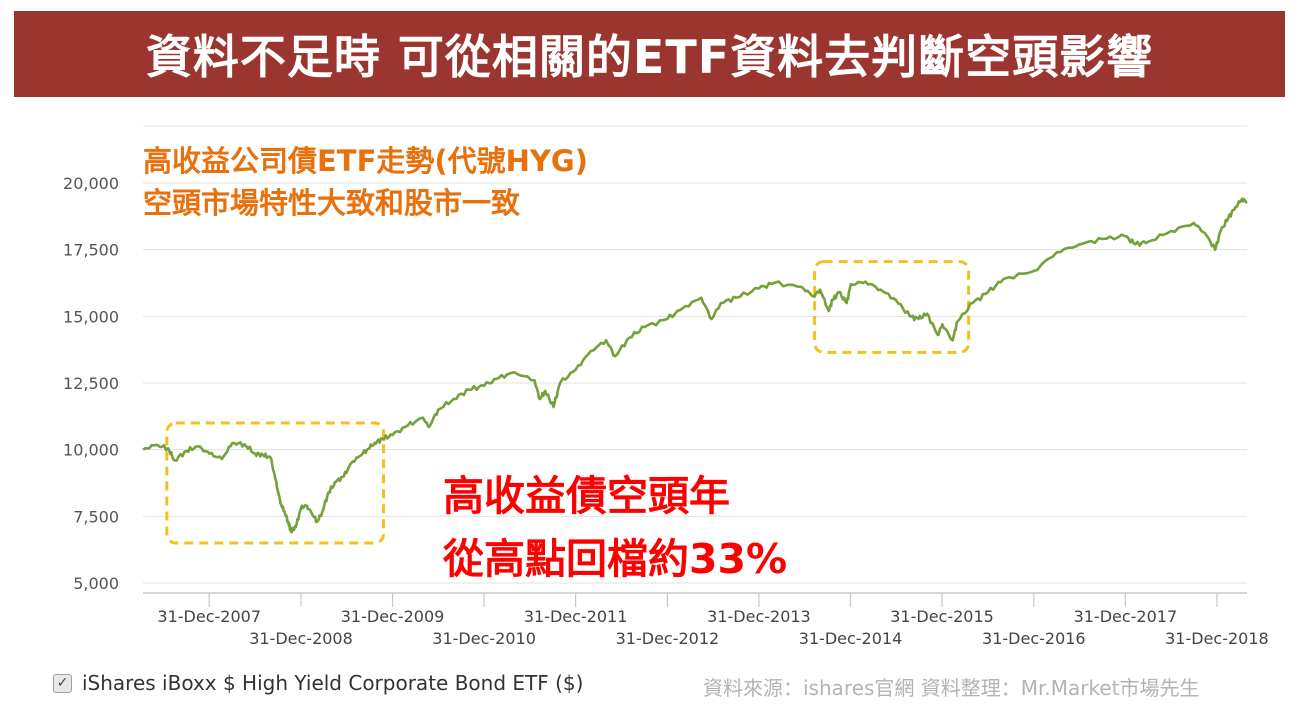  I want to click on y-tick-label: 7,500, so click(96, 516).